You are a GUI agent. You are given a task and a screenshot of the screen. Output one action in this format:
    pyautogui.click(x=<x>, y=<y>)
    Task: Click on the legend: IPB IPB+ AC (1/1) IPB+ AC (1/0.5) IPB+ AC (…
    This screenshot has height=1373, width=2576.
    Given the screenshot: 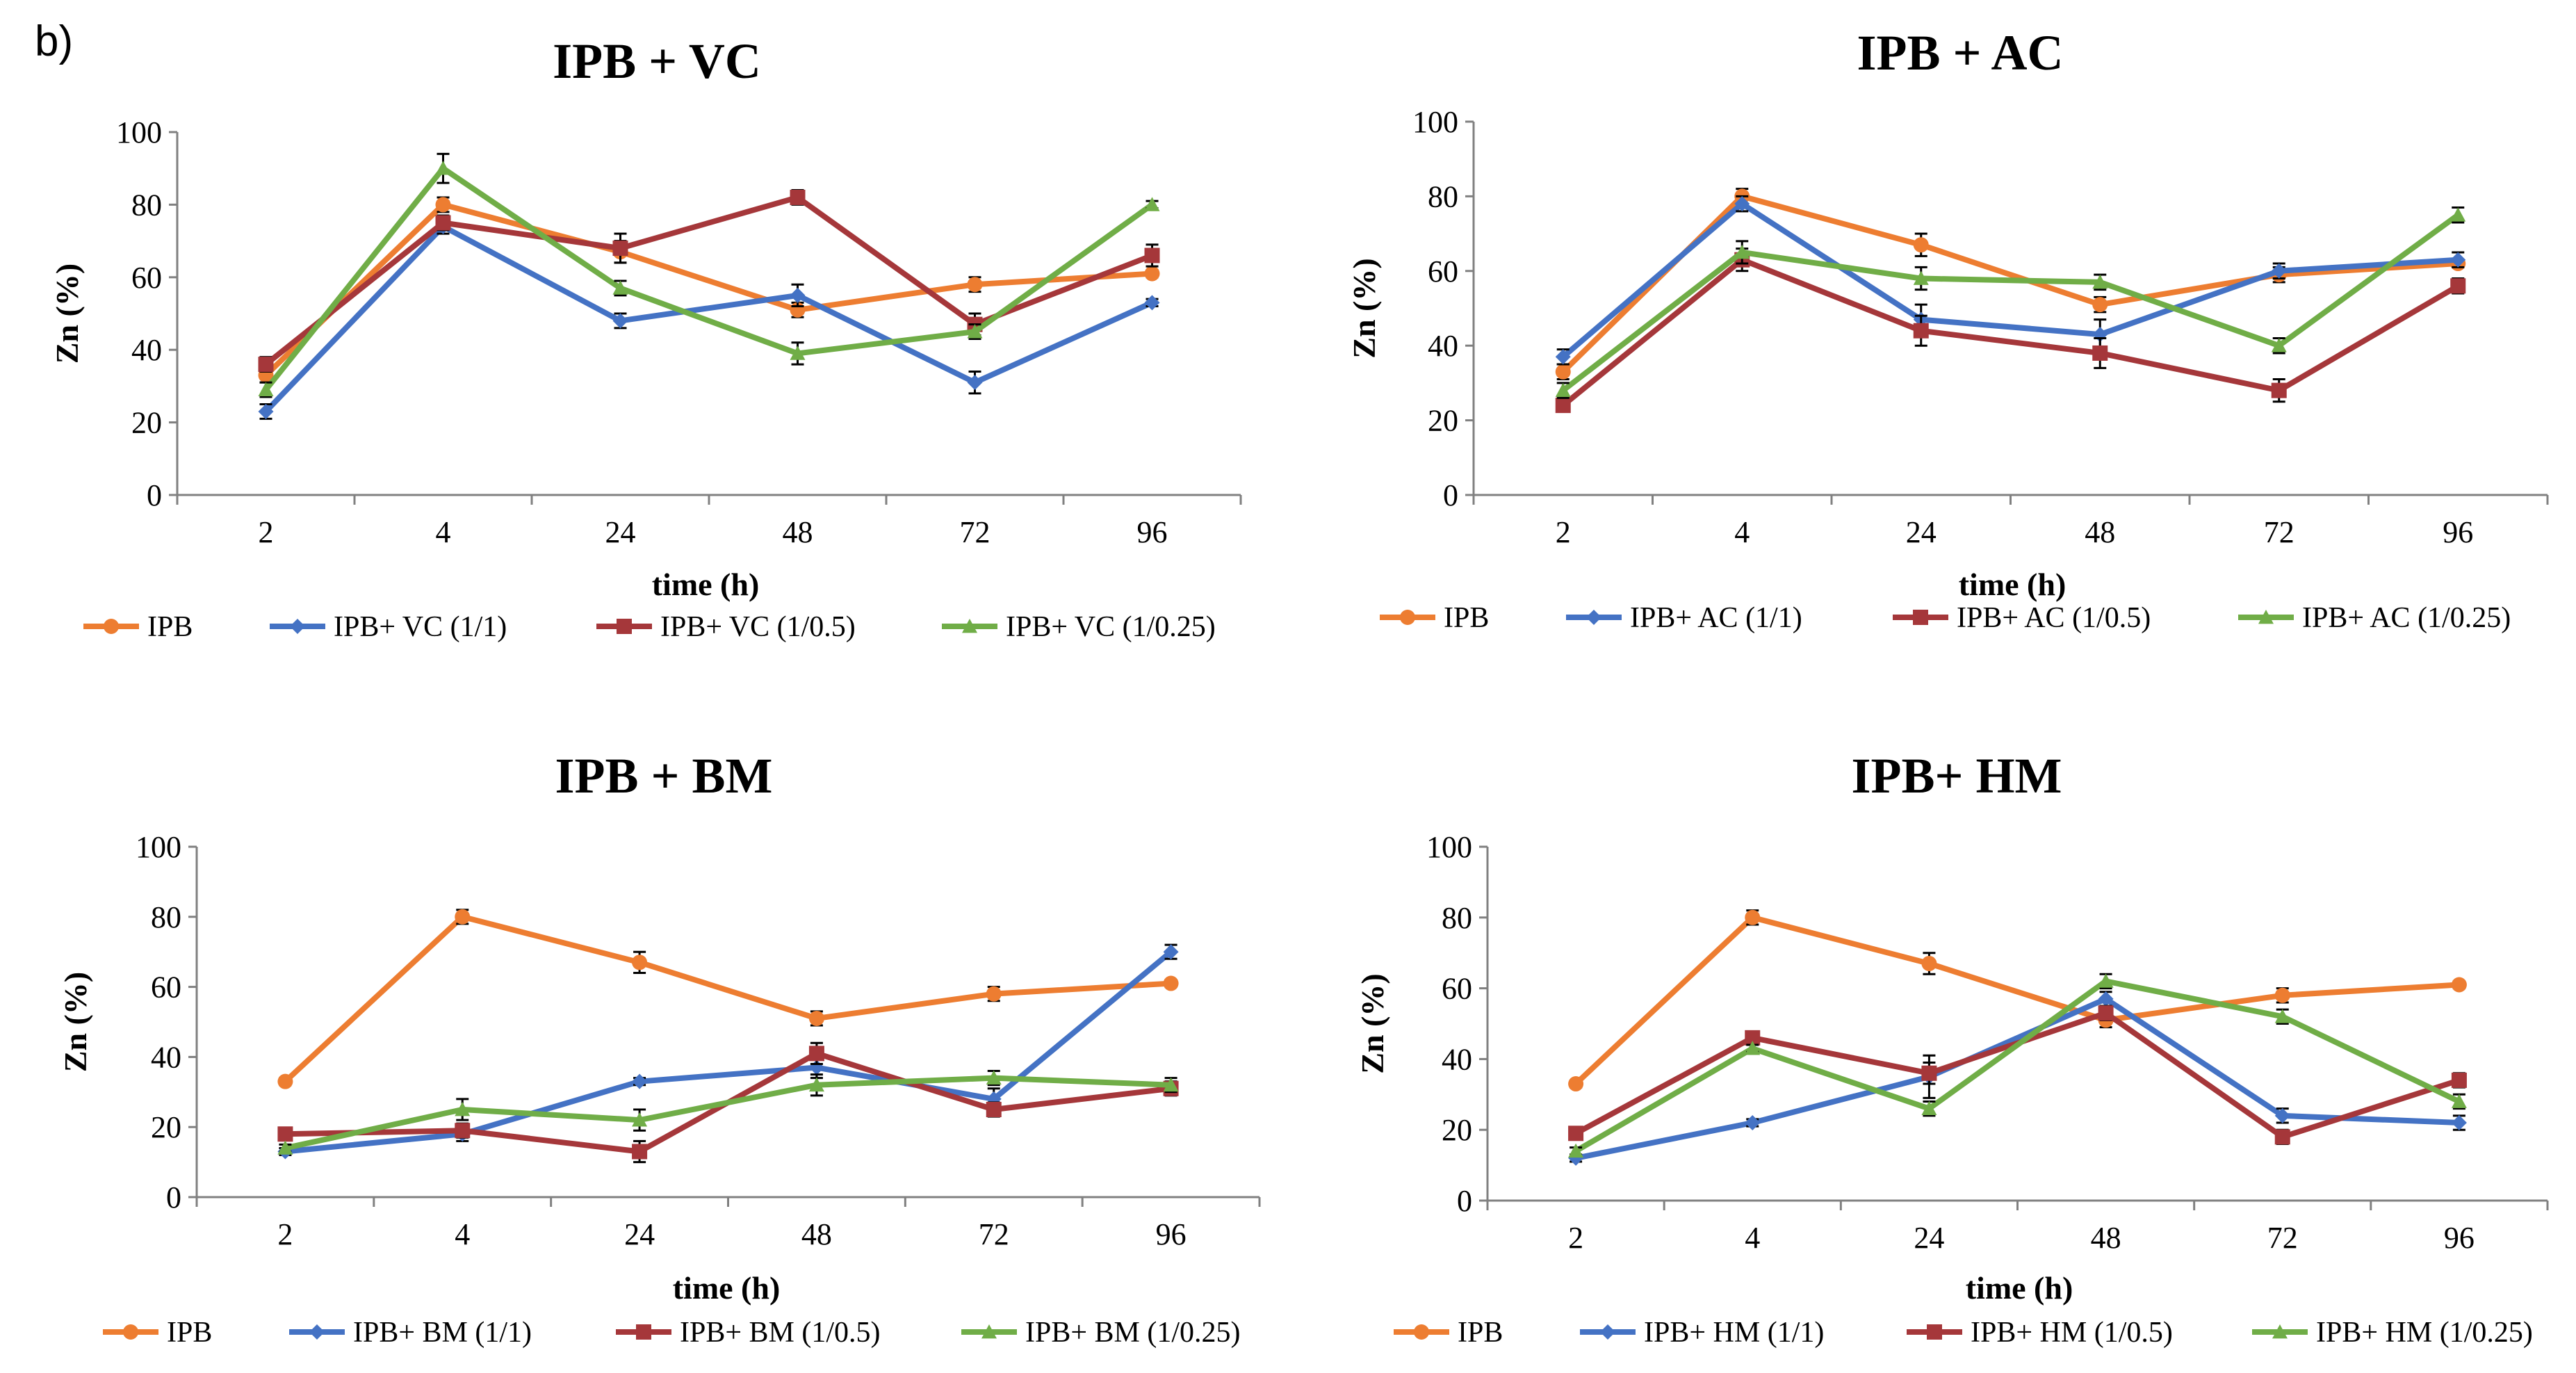 What is the action you would take?
    pyautogui.click(x=1945, y=618)
    